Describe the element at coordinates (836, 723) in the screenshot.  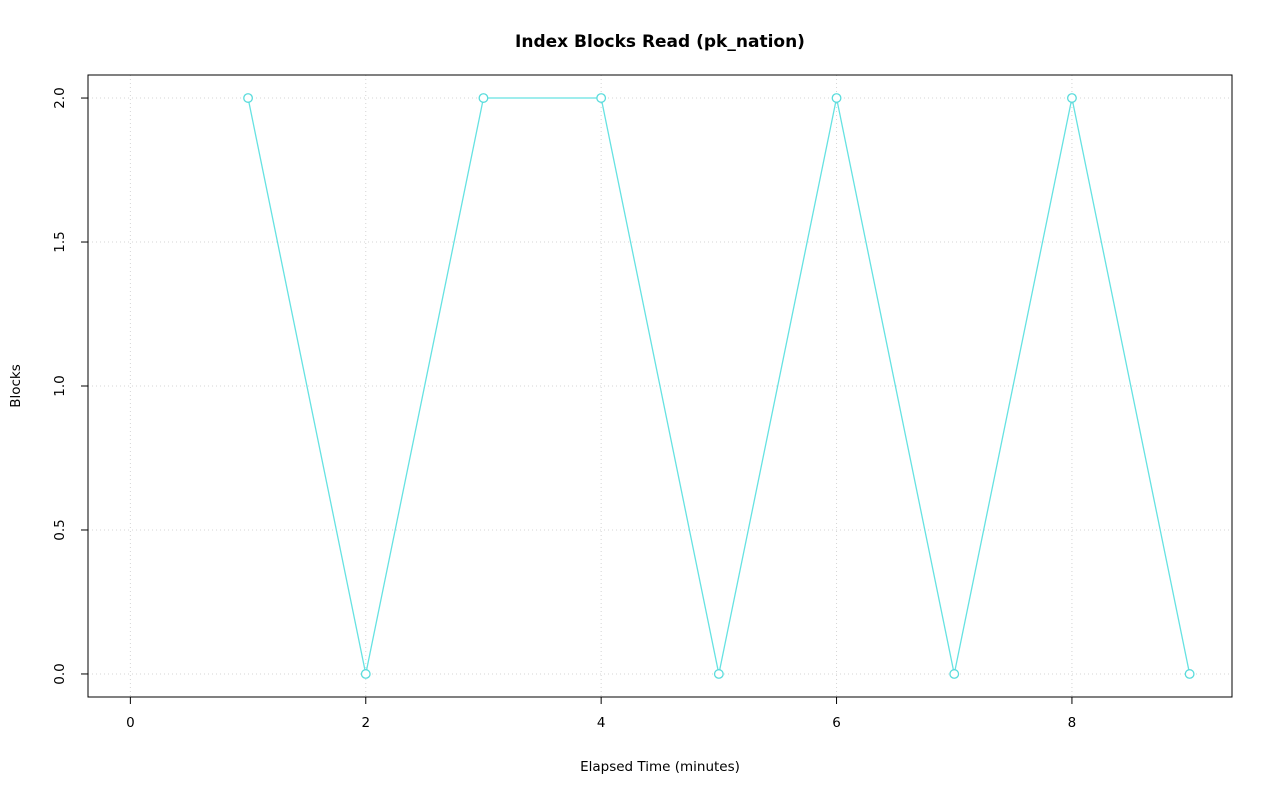
I see `x-tick-label: 6` at that location.